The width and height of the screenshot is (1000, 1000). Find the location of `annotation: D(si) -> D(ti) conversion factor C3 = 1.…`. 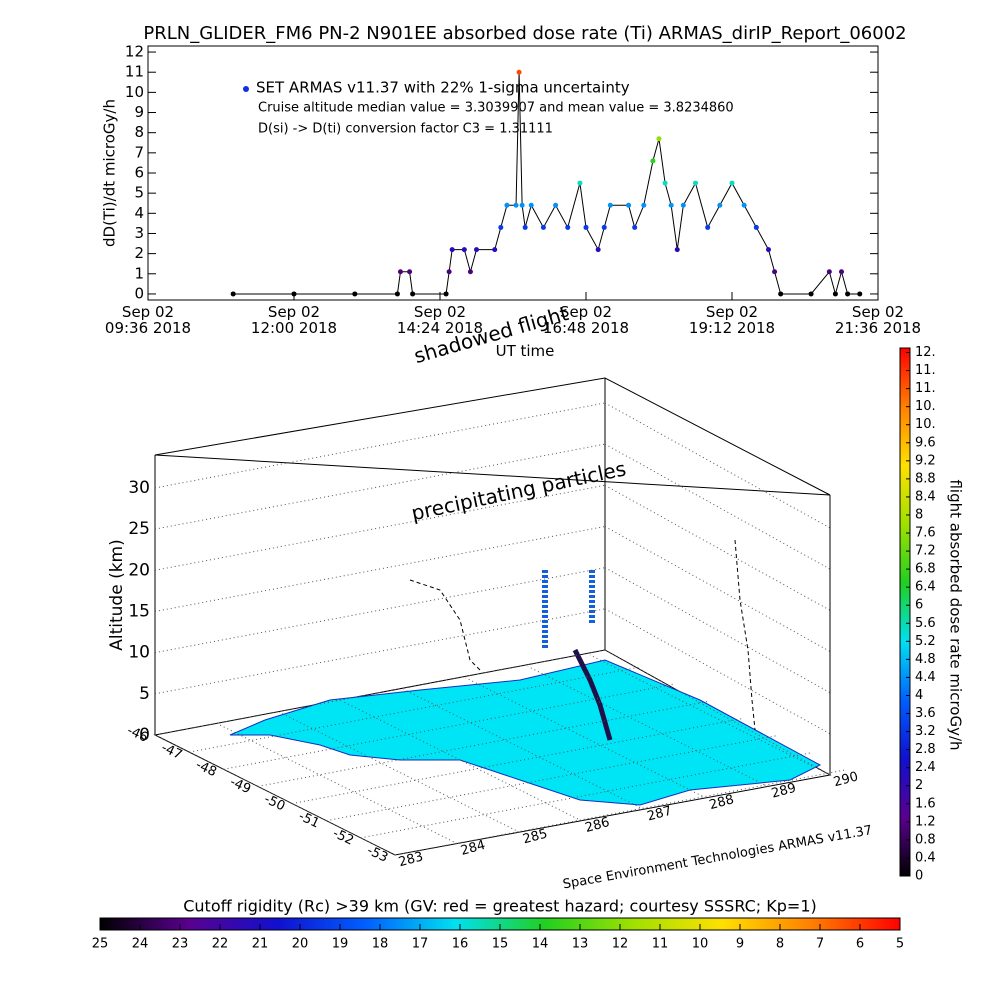

annotation: D(si) -> D(ti) conversion factor C3 = 1.… is located at coordinates (405, 129).